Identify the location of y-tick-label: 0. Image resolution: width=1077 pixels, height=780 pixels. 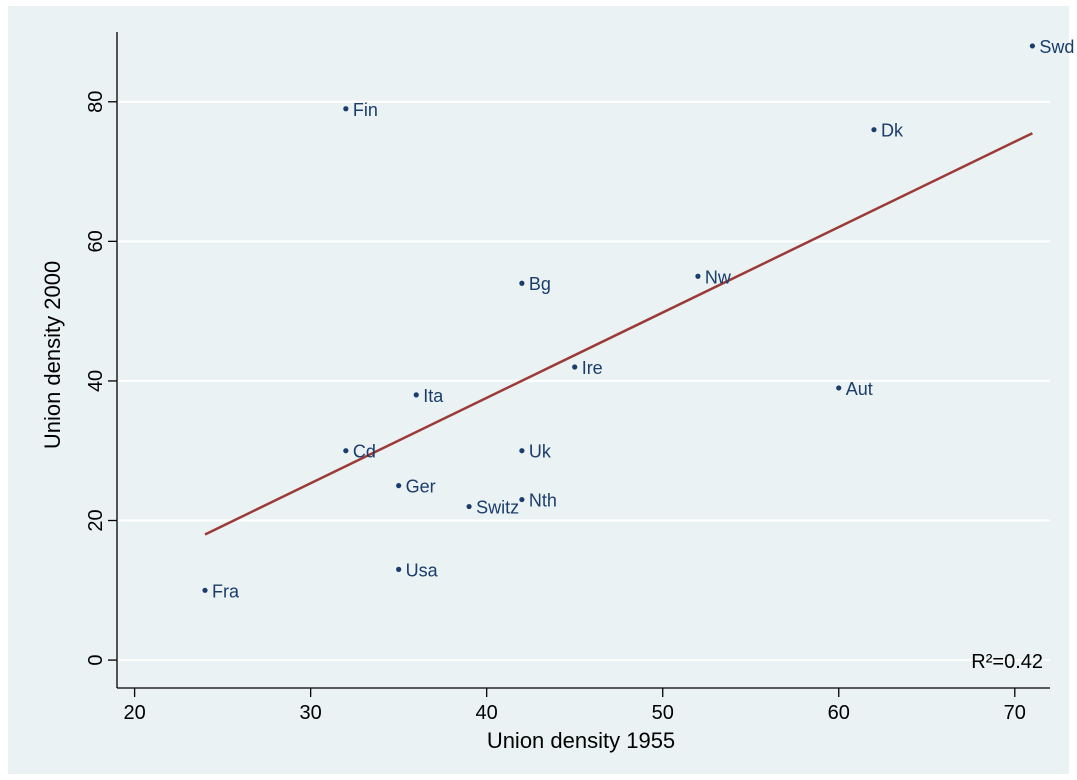
(96, 660).